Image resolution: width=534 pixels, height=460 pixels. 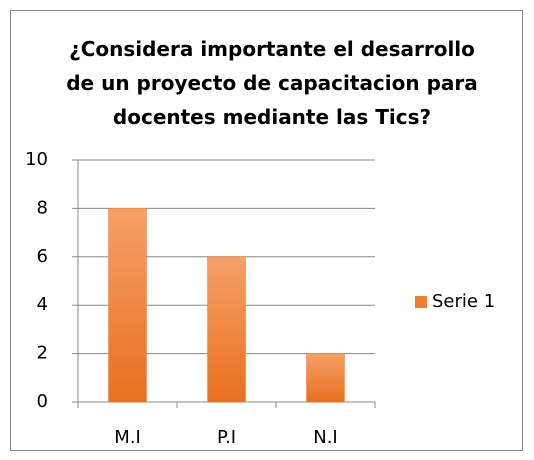 What do you see at coordinates (226, 437) in the screenshot?
I see `x-tick-label: P.I` at bounding box center [226, 437].